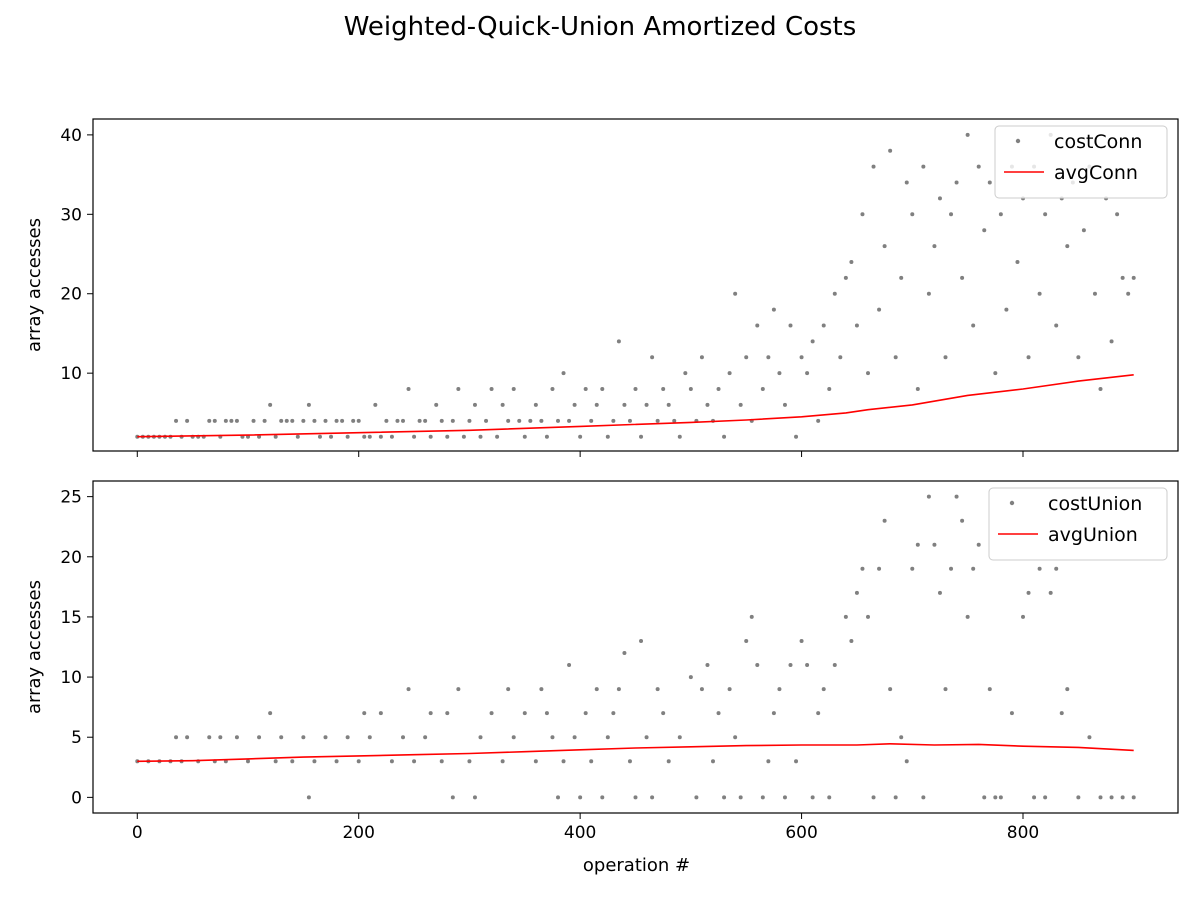 The width and height of the screenshot is (1200, 900). What do you see at coordinates (1081, 162) in the screenshot?
I see `legend: costConn avgConn` at bounding box center [1081, 162].